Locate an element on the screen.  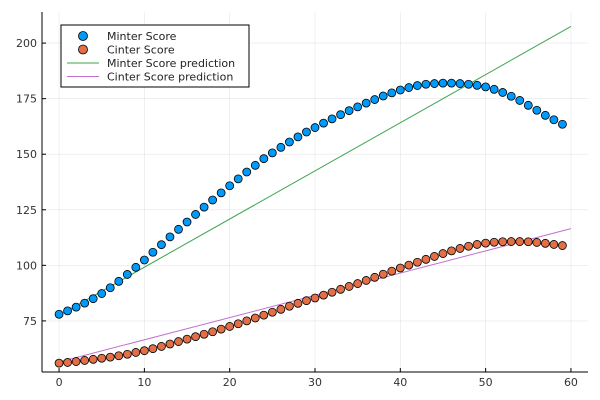
legend-label: Cinter Score is located at coordinates (141, 50).